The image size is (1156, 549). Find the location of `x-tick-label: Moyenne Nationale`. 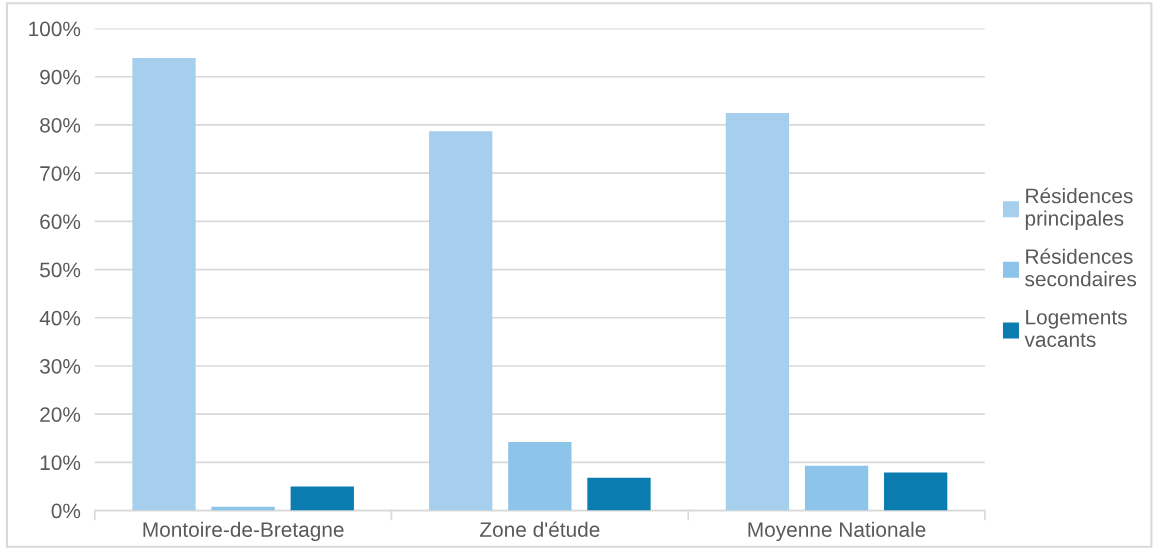

x-tick-label: Moyenne Nationale is located at coordinates (837, 531).